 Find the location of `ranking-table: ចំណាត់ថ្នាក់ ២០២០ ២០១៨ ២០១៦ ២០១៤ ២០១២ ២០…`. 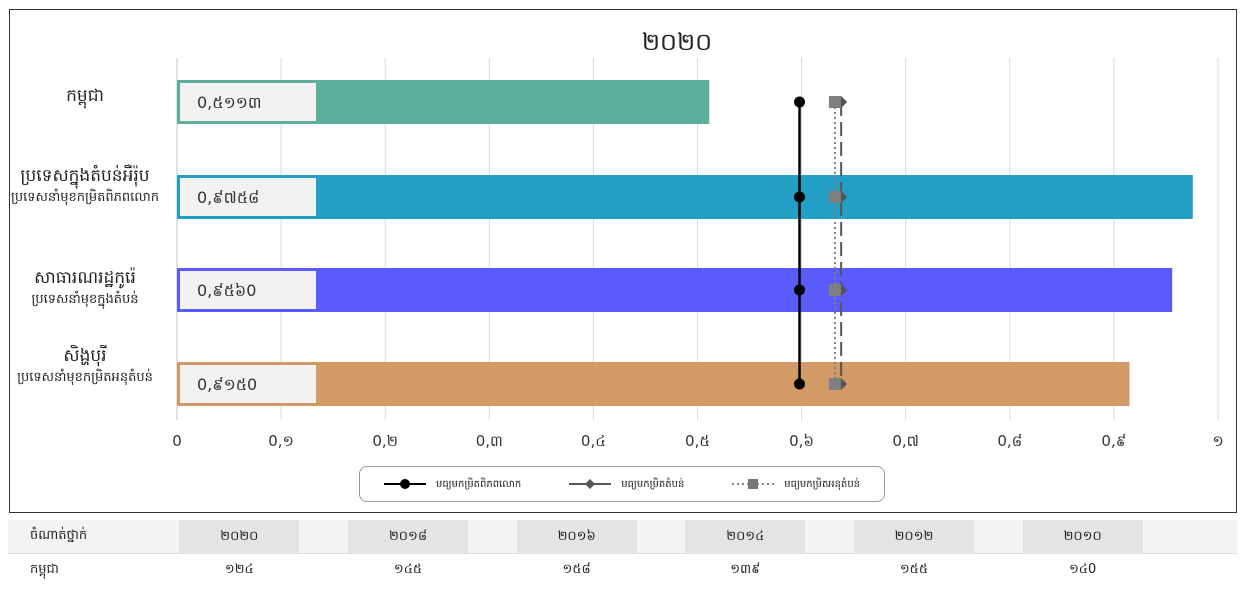

ranking-table: ចំណាត់ថ្នាក់ ២០២០ ២០១៨ ២០១៦ ២០១៤ ២០១២ ២០… is located at coordinates (622, 553).